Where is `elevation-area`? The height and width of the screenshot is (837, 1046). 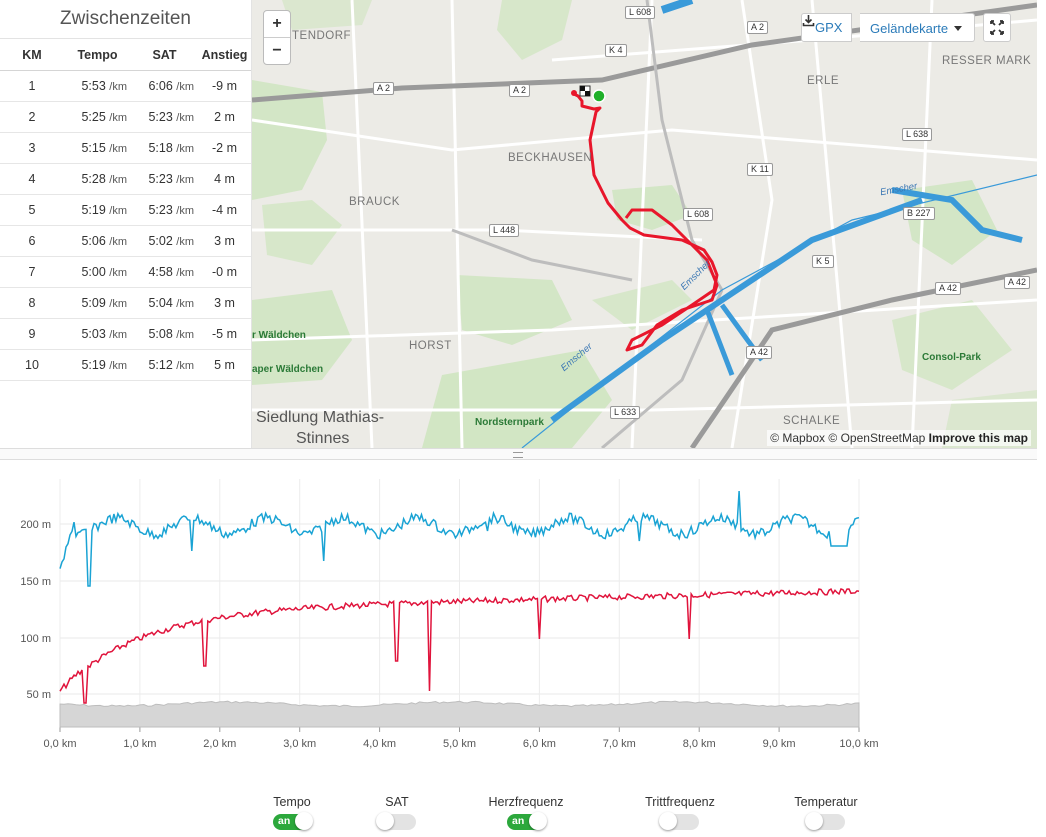
elevation-area is located at coordinates (459, 714).